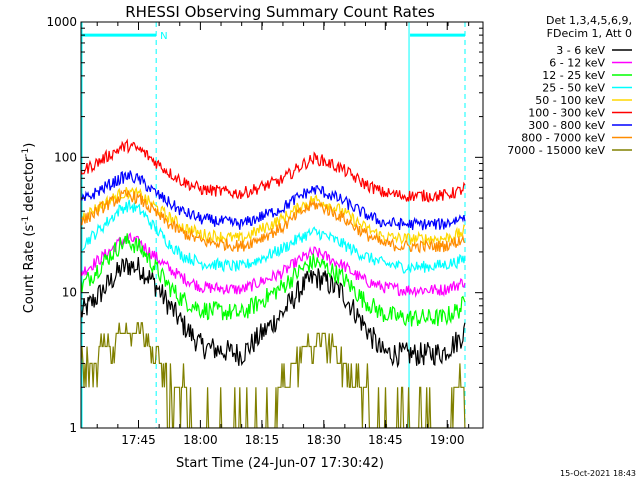 The width and height of the screenshot is (640, 480). I want to click on y-tick-label: 1, so click(73, 428).